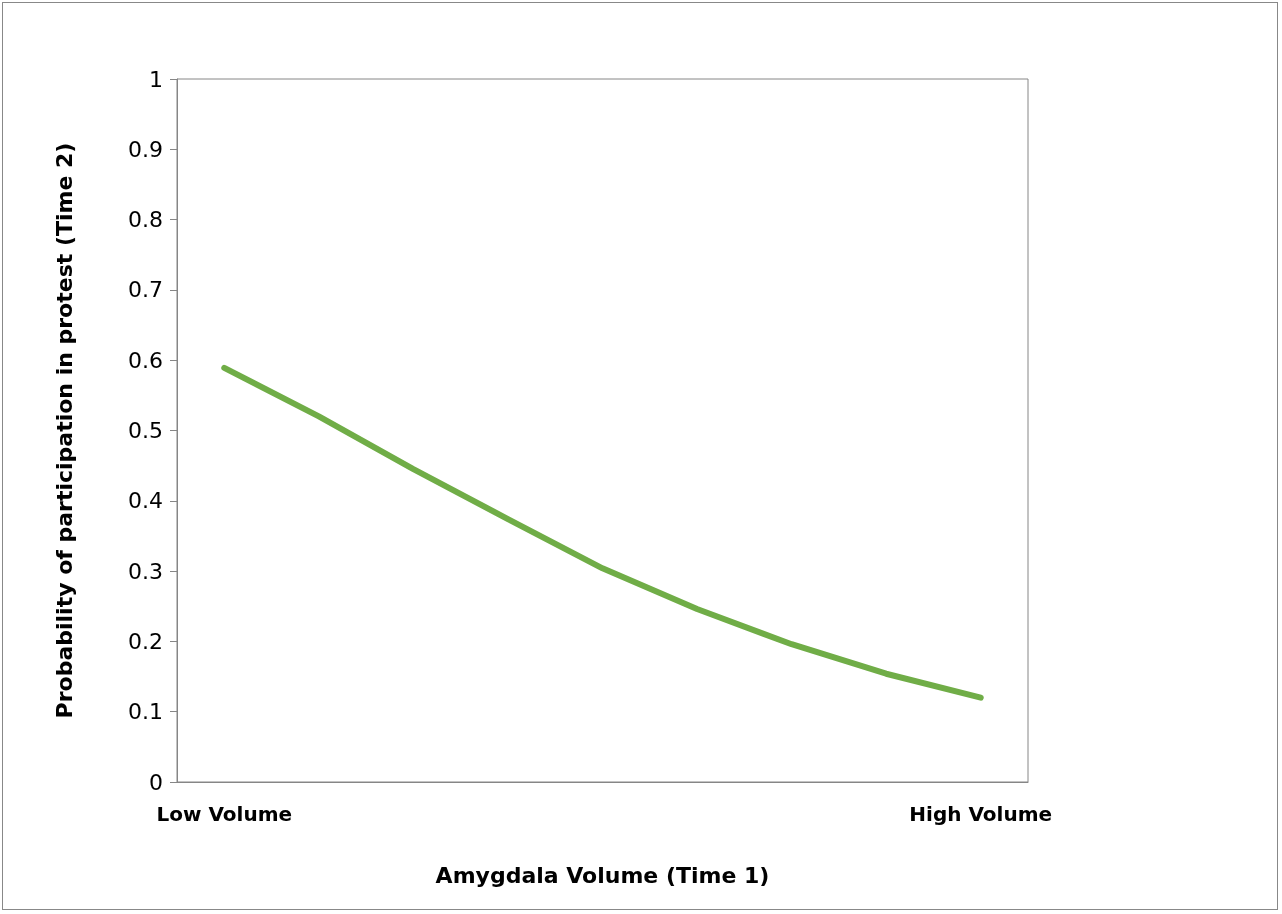 Image resolution: width=1282 pixels, height=914 pixels. What do you see at coordinates (224, 814) in the screenshot?
I see `x-tick-label: Low Volume` at bounding box center [224, 814].